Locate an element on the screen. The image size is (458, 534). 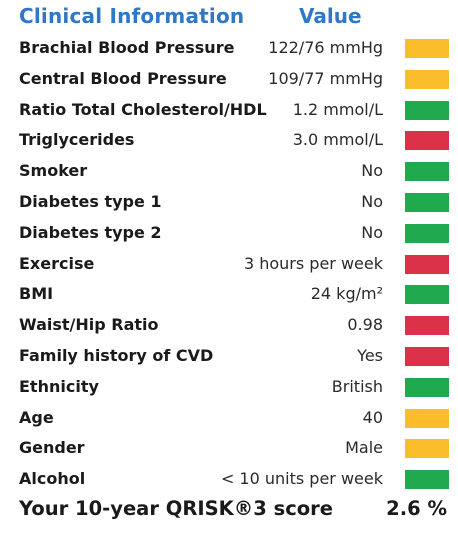
row-value: 109/77 mmHg is located at coordinates (325, 78).